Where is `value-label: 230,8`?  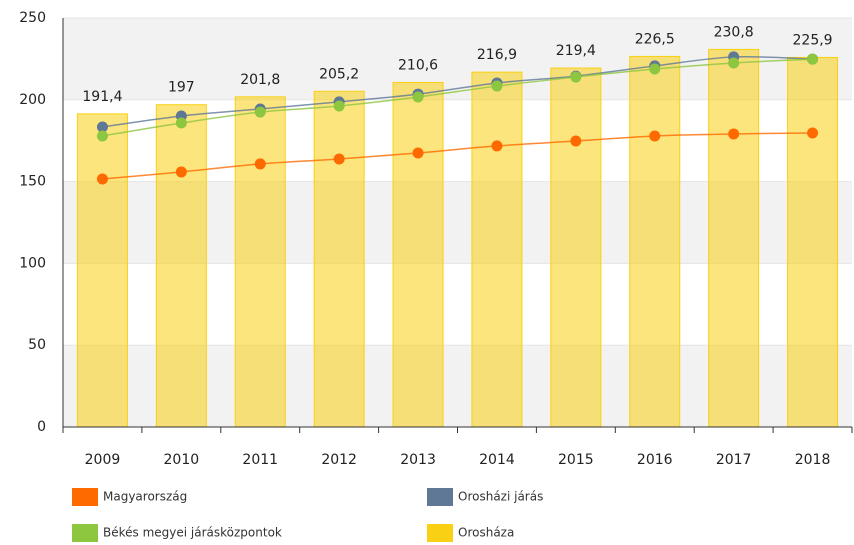 value-label: 230,8 is located at coordinates (734, 32).